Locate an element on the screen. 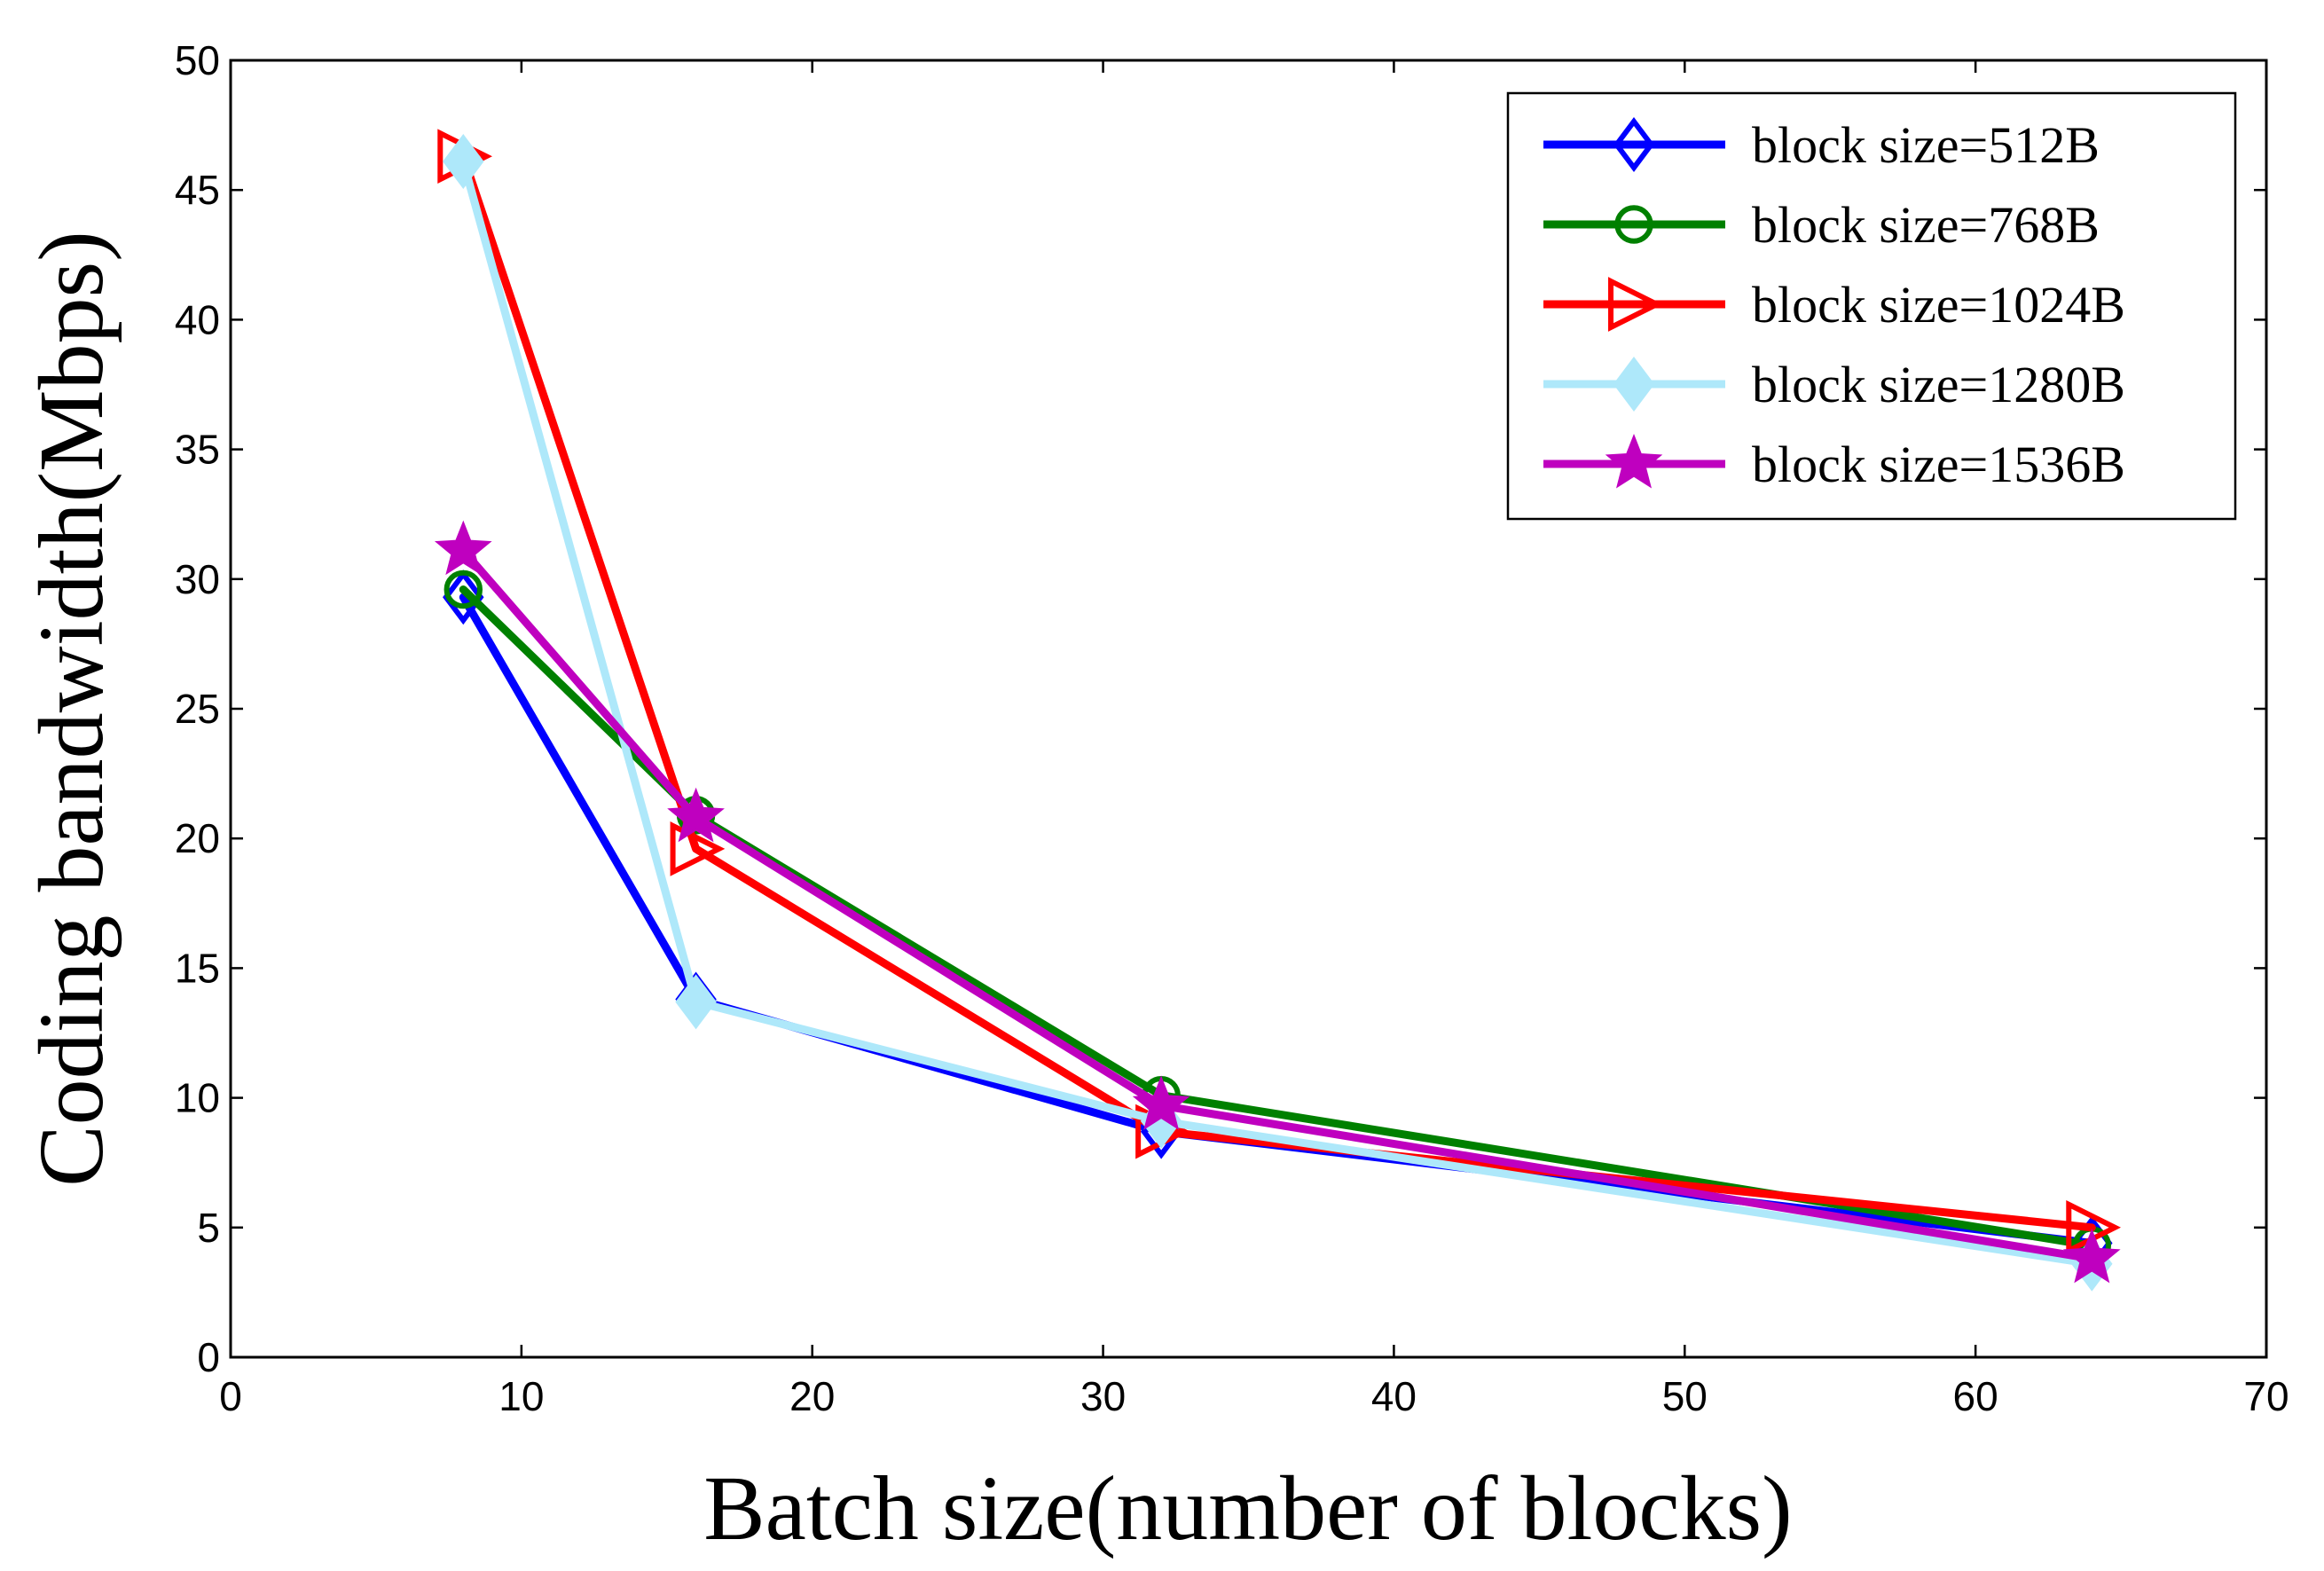 This screenshot has width=2324, height=1571. legend-item: block size=1536B is located at coordinates (1834, 463).